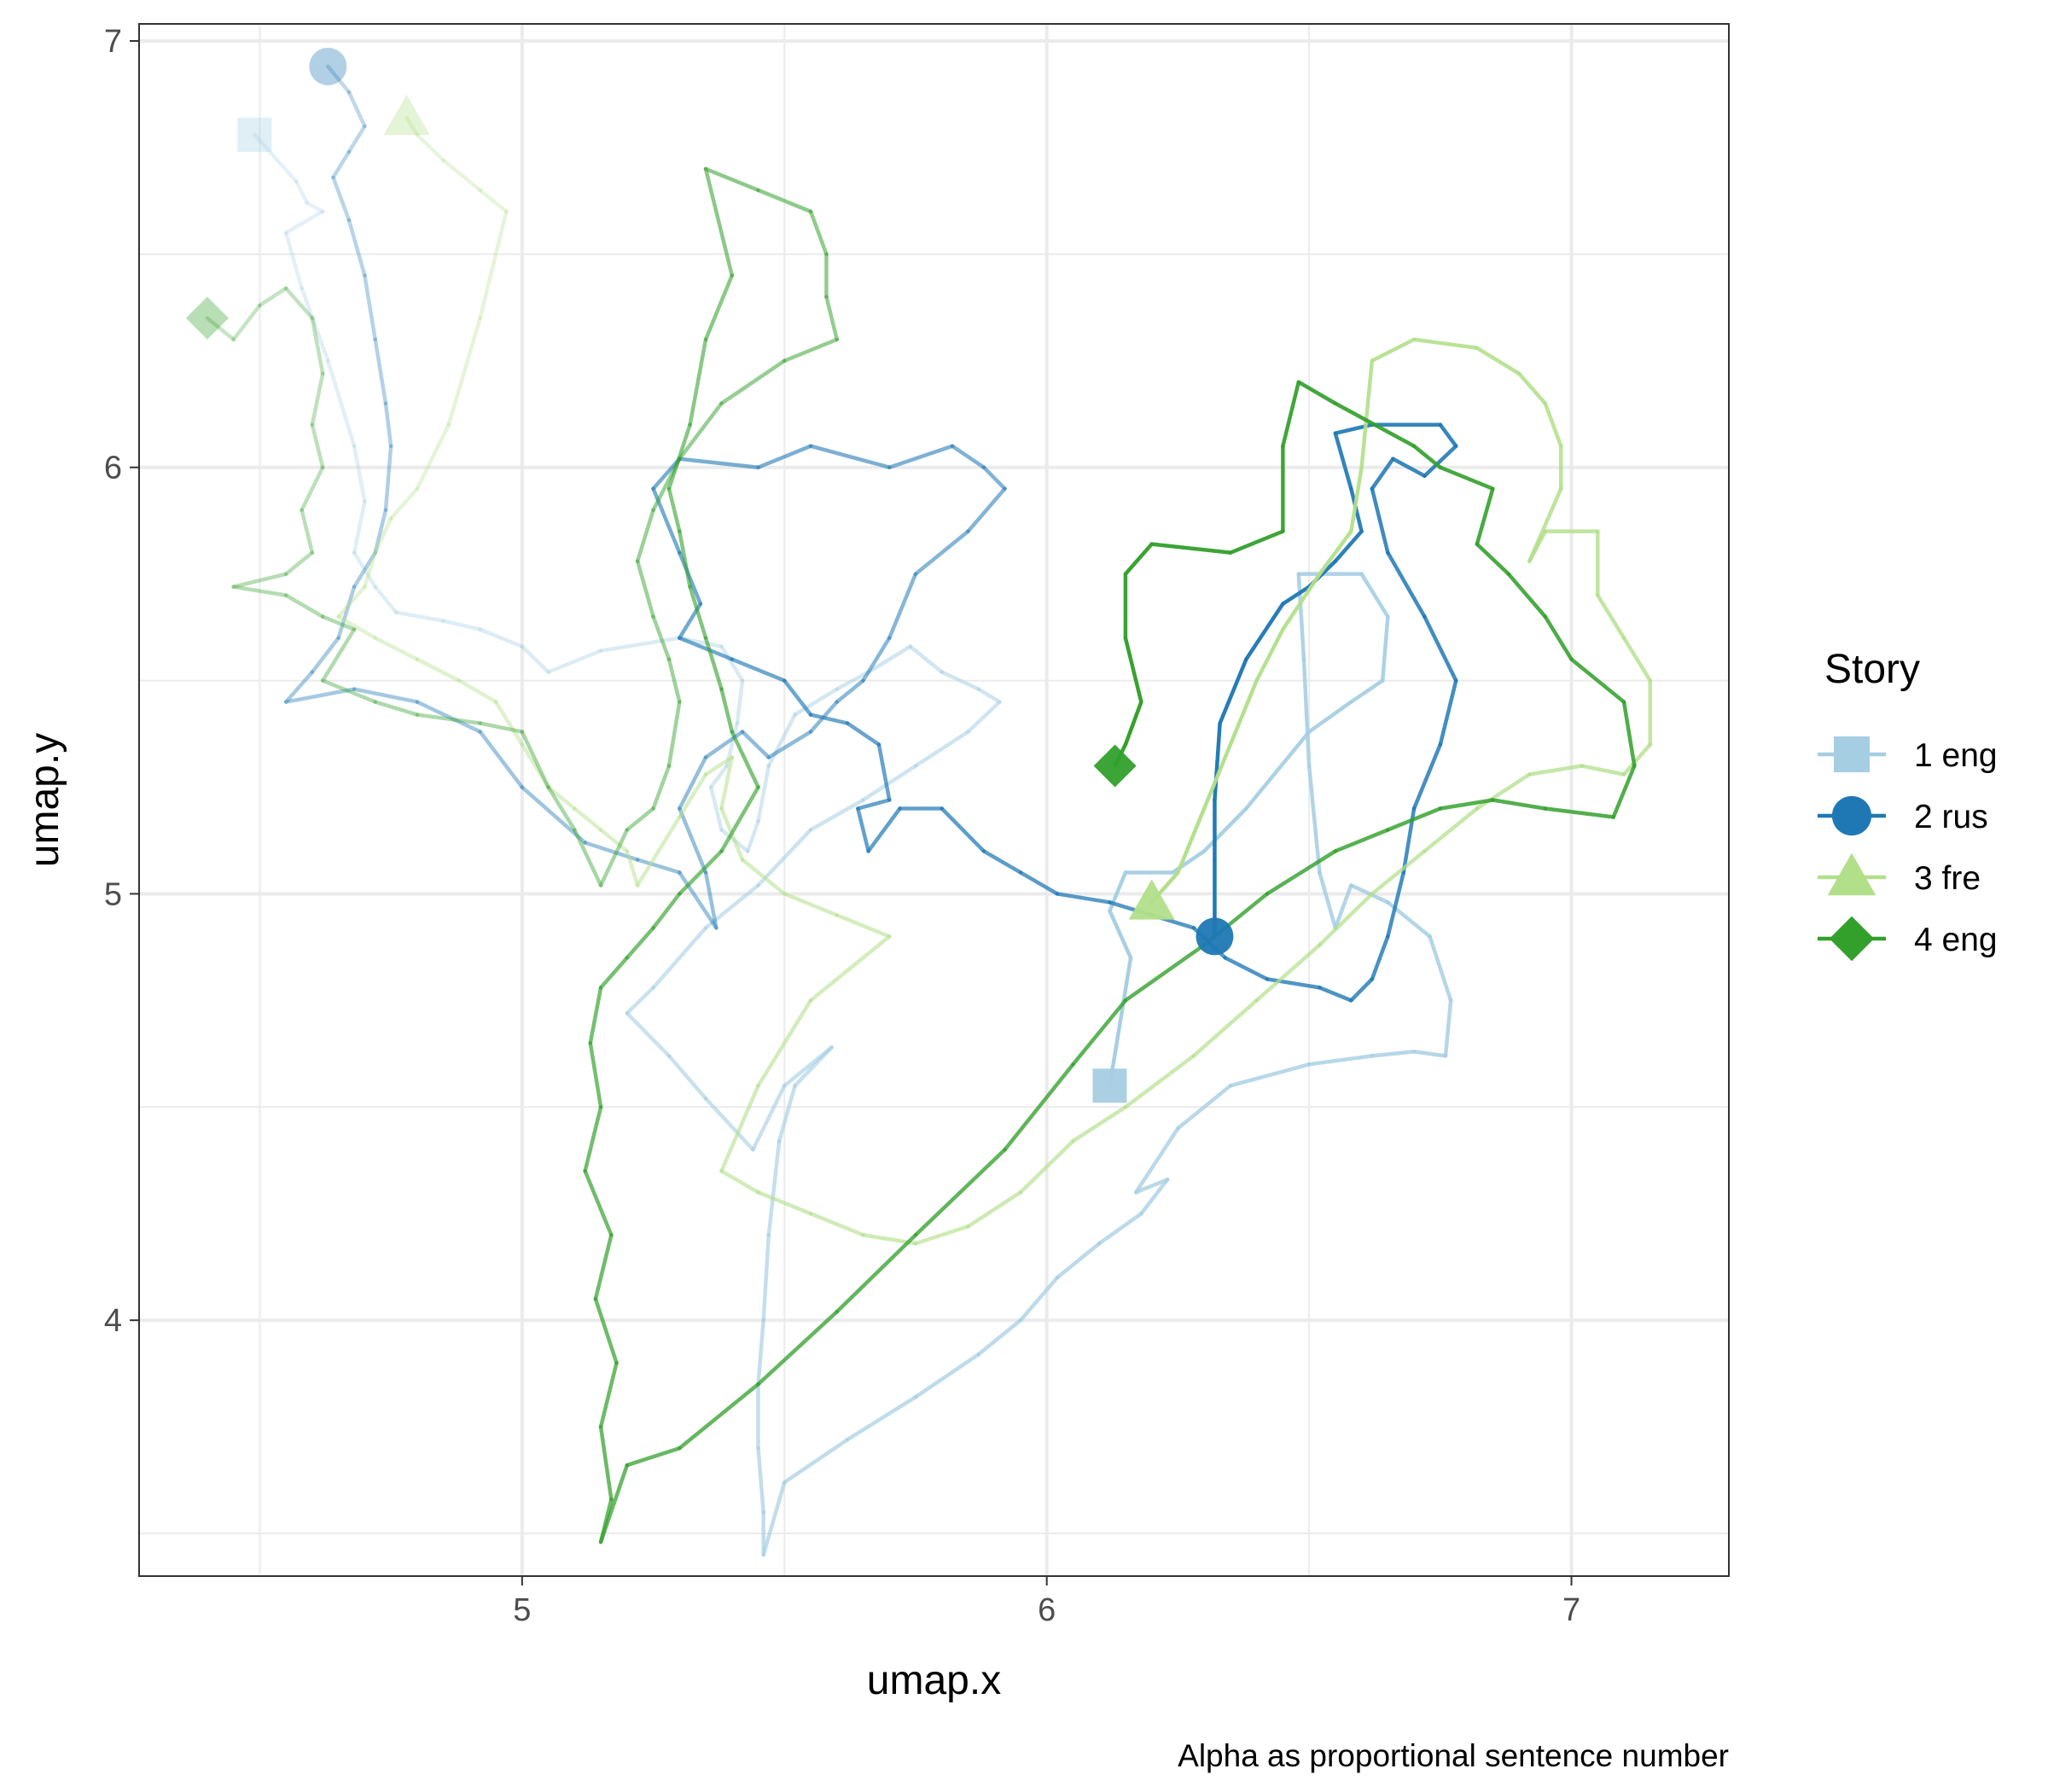 Image resolution: width=2048 pixels, height=1792 pixels. What do you see at coordinates (1852, 939) in the screenshot?
I see `legend-key-diamond-icon` at bounding box center [1852, 939].